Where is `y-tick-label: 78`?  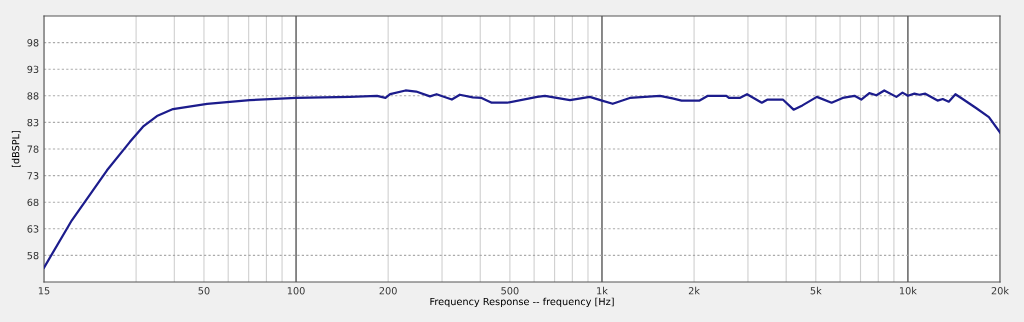
y-tick-label: 78 is located at coordinates (33, 149).